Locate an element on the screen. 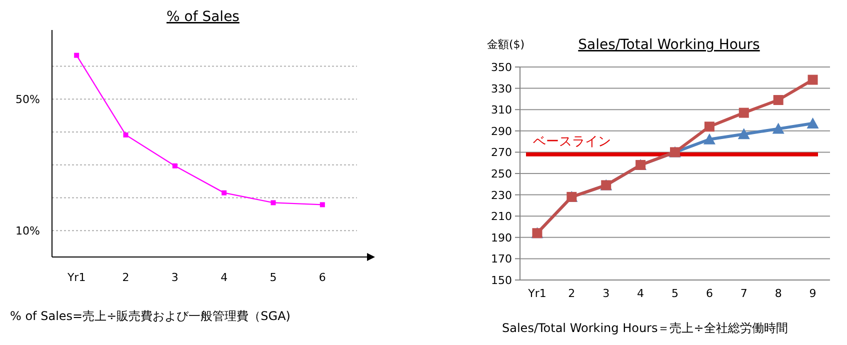 This screenshot has width=847, height=345. chart-title: % of Sales is located at coordinates (203, 17).